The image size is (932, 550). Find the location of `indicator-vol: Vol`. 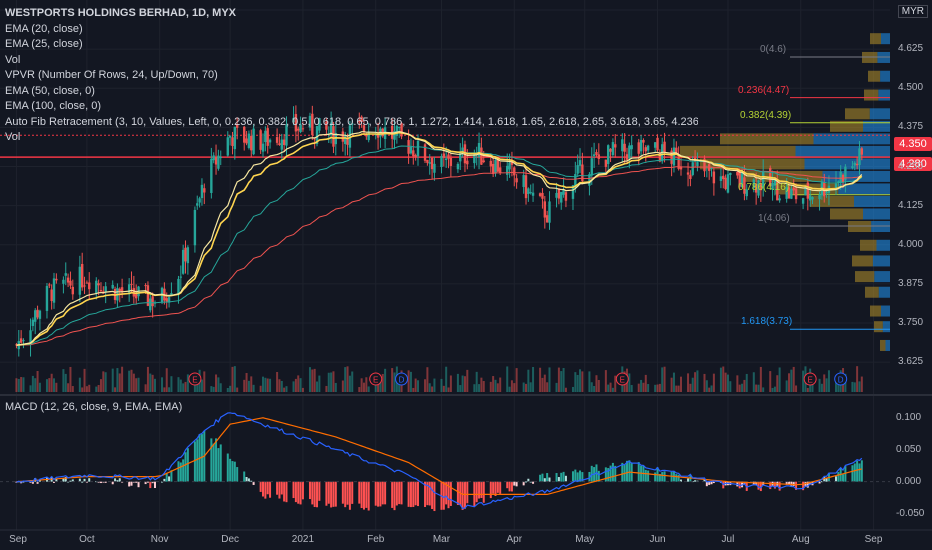

indicator-vol: Vol is located at coordinates (13, 59).